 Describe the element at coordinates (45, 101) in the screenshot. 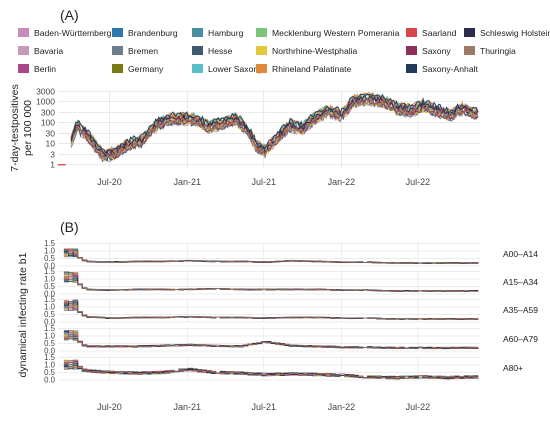

I see `y-tick-label: 1000` at that location.